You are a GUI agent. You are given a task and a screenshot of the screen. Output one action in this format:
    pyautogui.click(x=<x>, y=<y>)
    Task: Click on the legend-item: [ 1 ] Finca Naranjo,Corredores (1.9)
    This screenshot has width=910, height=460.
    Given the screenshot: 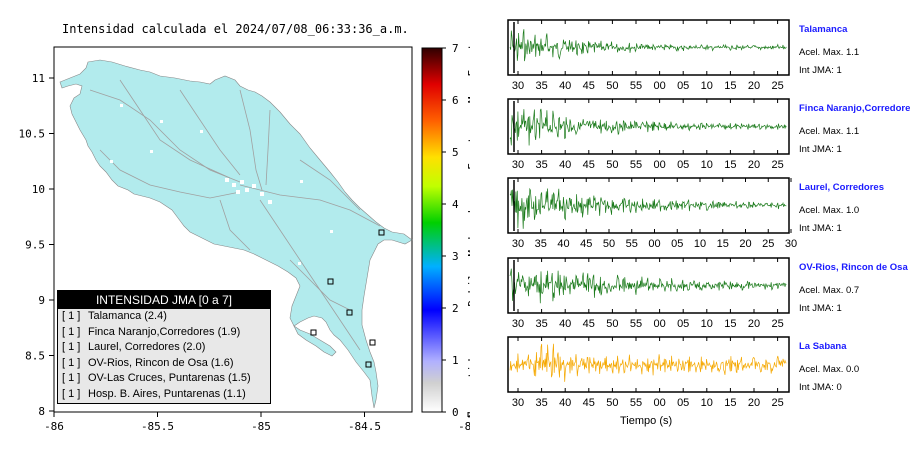 What is the action you would take?
    pyautogui.click(x=164, y=333)
    